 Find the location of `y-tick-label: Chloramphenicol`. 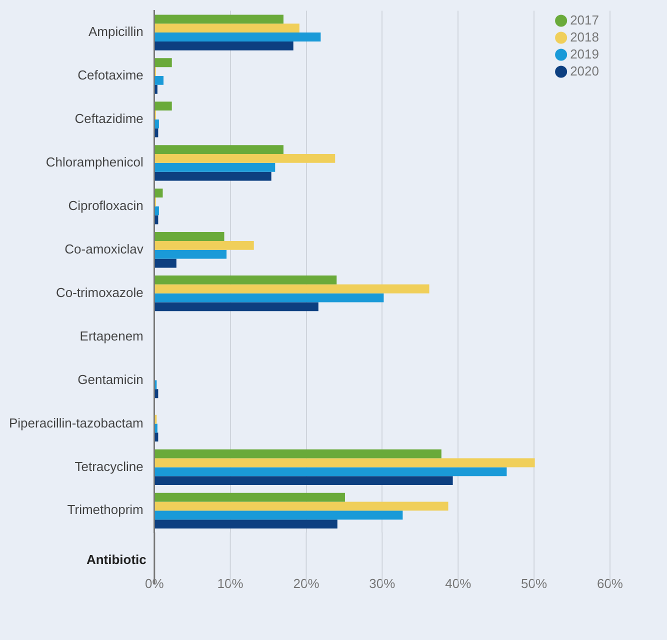

y-tick-label: Chloramphenicol is located at coordinates (95, 162).